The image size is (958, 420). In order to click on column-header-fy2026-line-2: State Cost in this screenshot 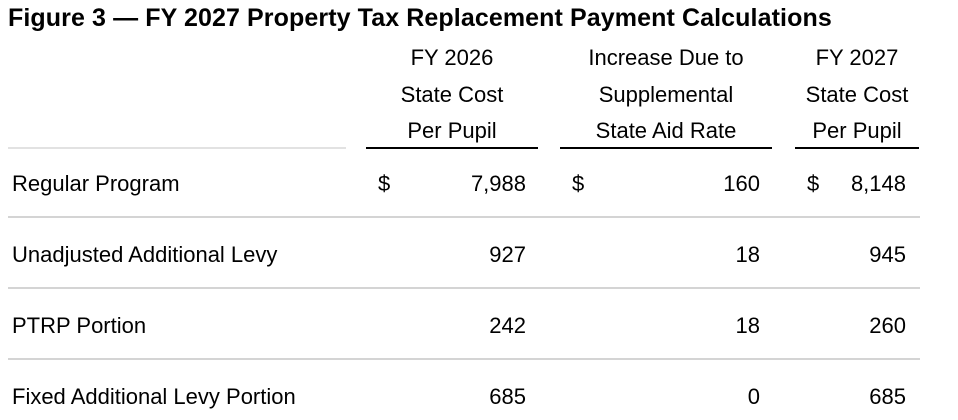, I will do `click(452, 94)`.